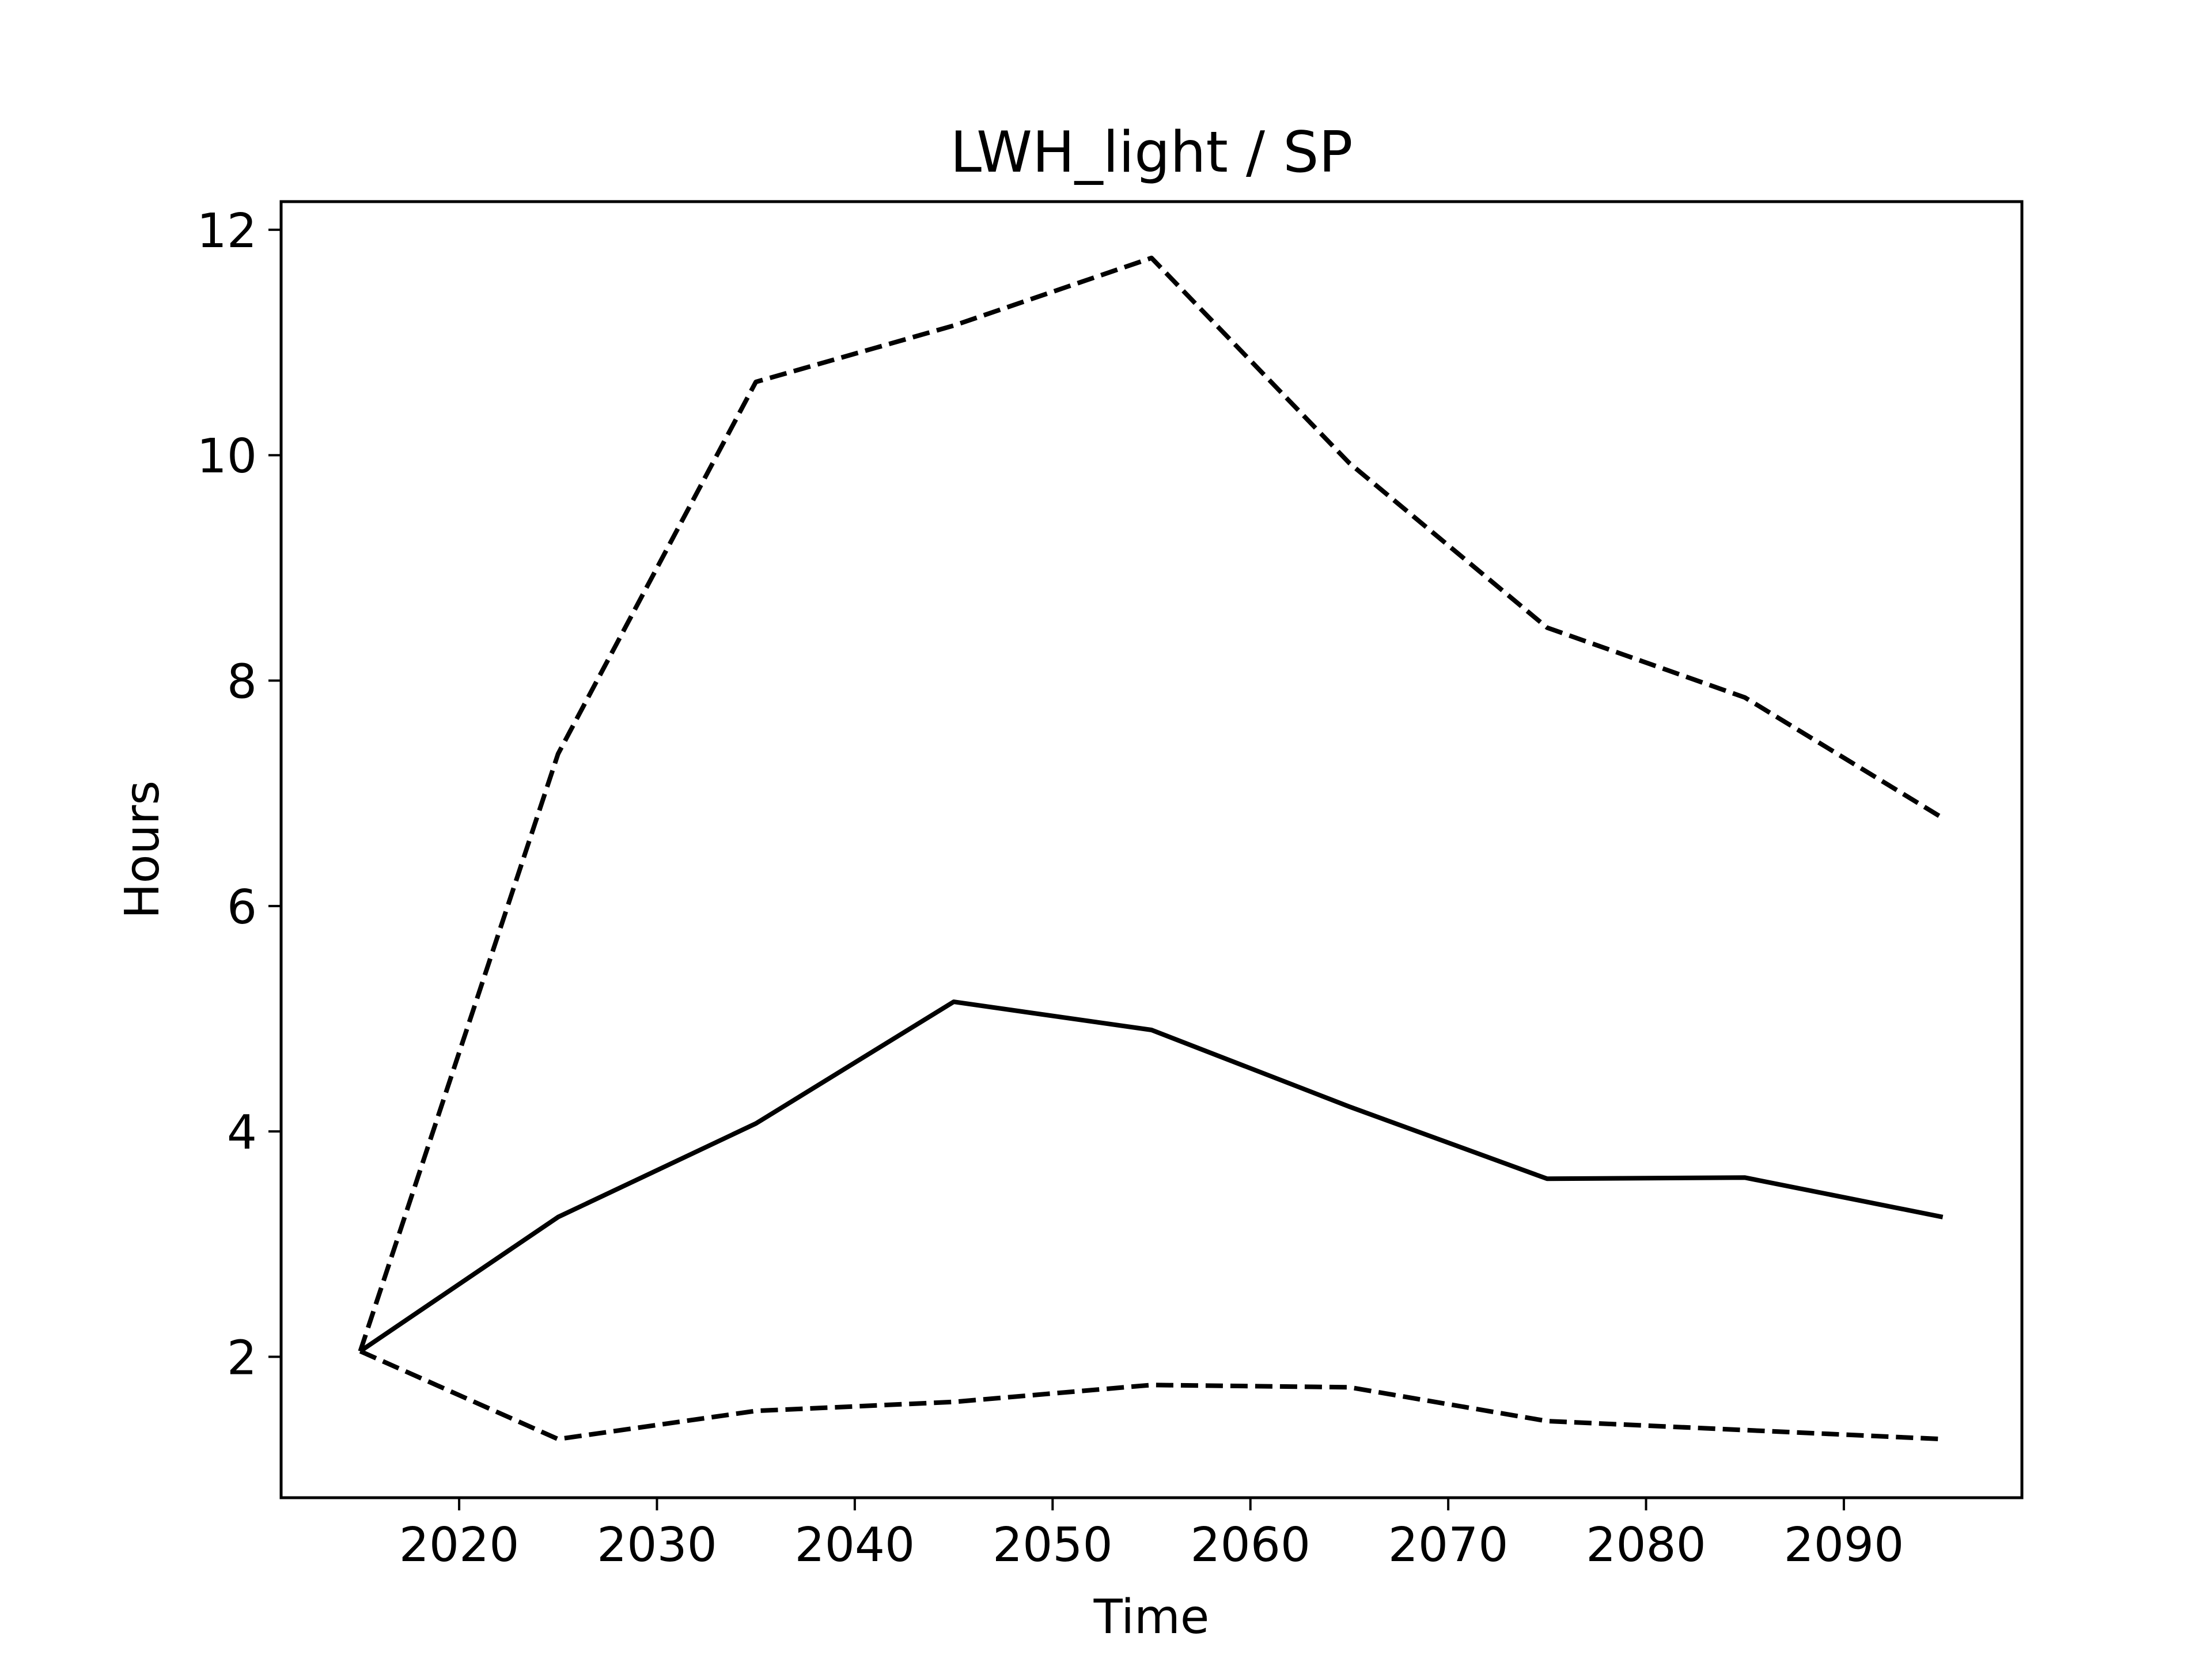 The image size is (2212, 1659). Describe the element at coordinates (227, 456) in the screenshot. I see `y-tick-label: 10` at that location.